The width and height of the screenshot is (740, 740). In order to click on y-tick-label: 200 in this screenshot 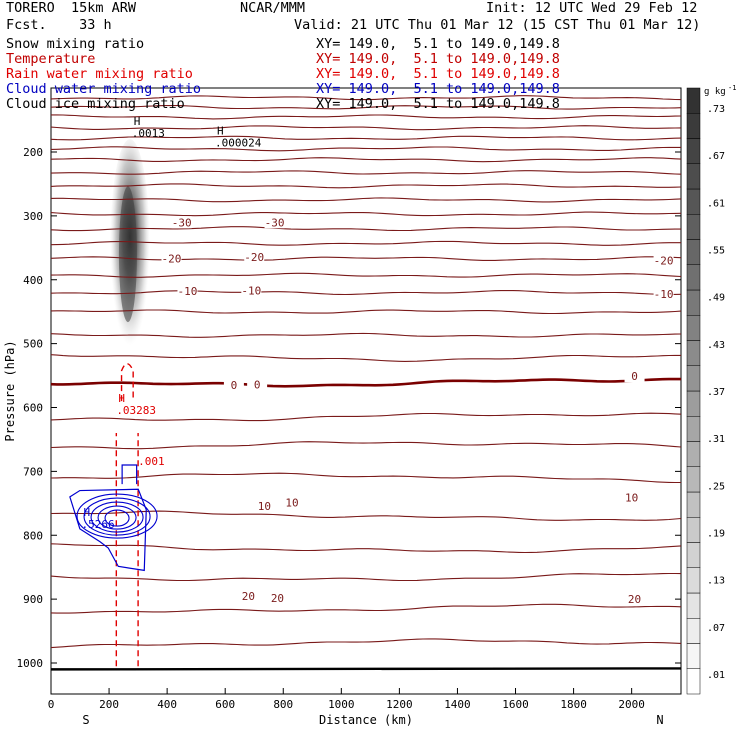, I will do `click(33, 152)`.